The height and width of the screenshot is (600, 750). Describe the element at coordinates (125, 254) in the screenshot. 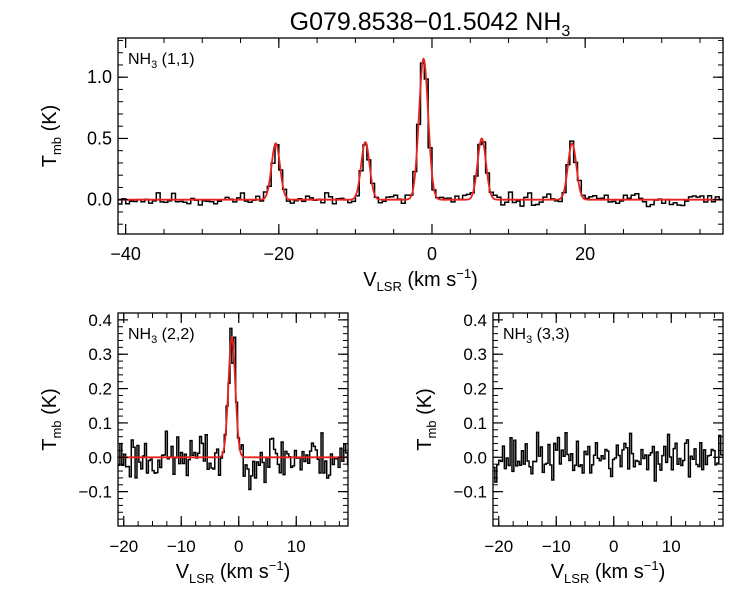

I see `x-tick-label: −40` at that location.